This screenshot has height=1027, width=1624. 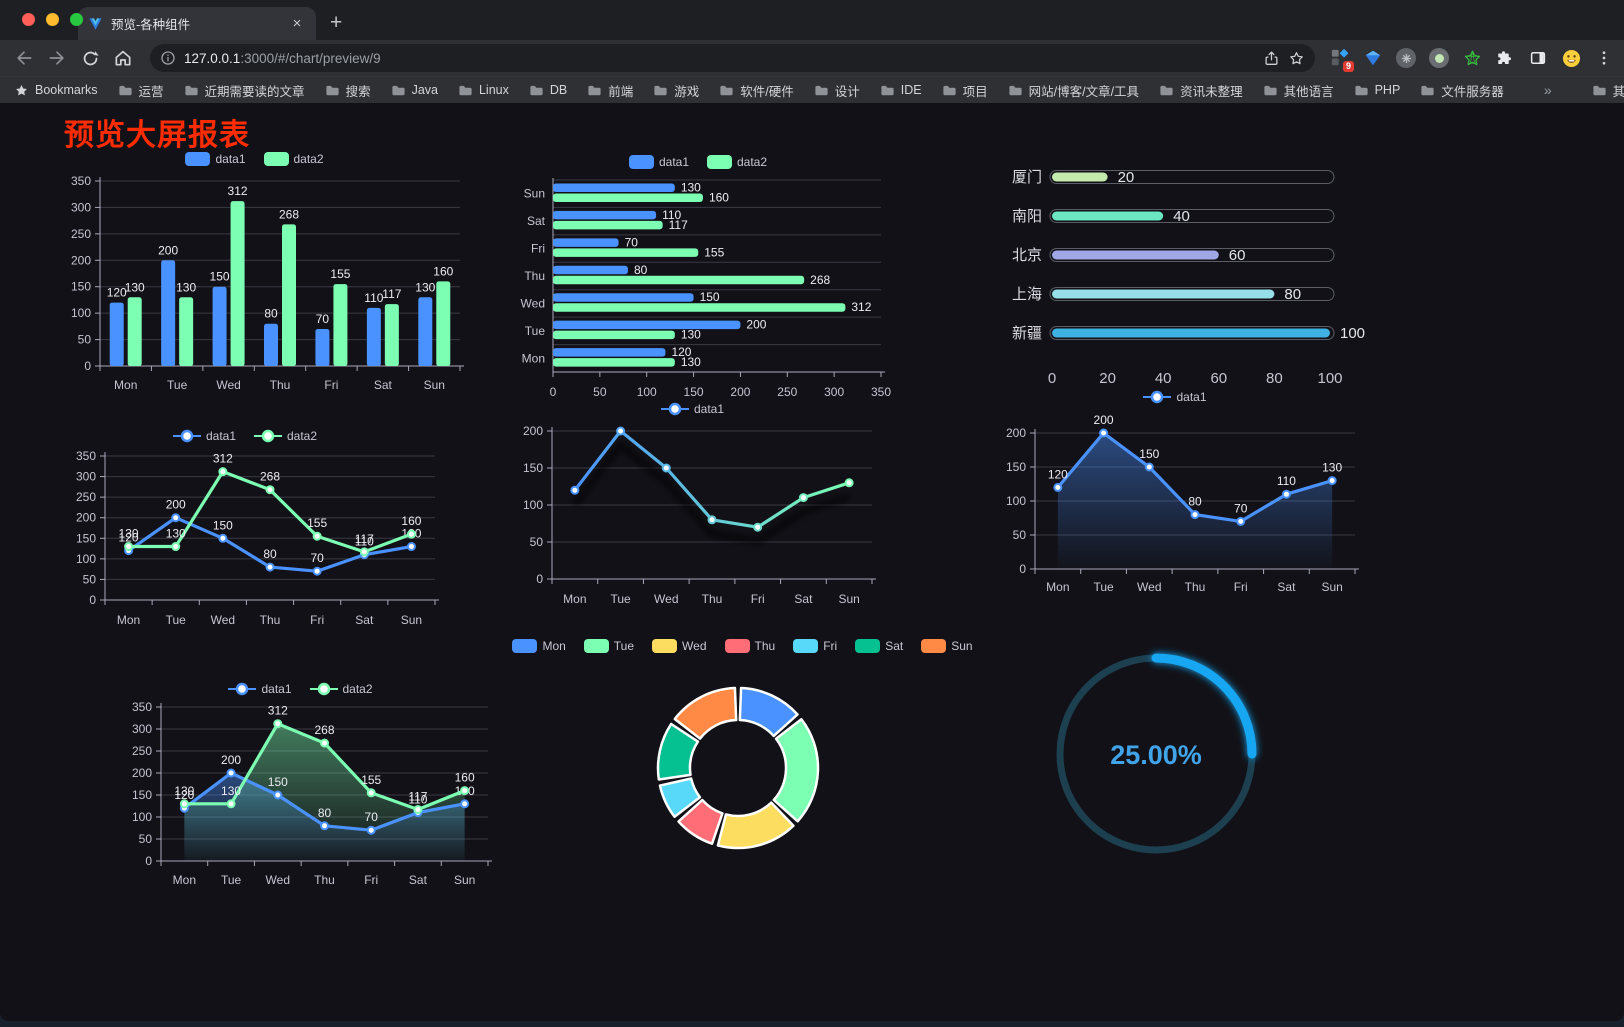 I want to click on legend-item-sun: Sun, so click(x=947, y=646).